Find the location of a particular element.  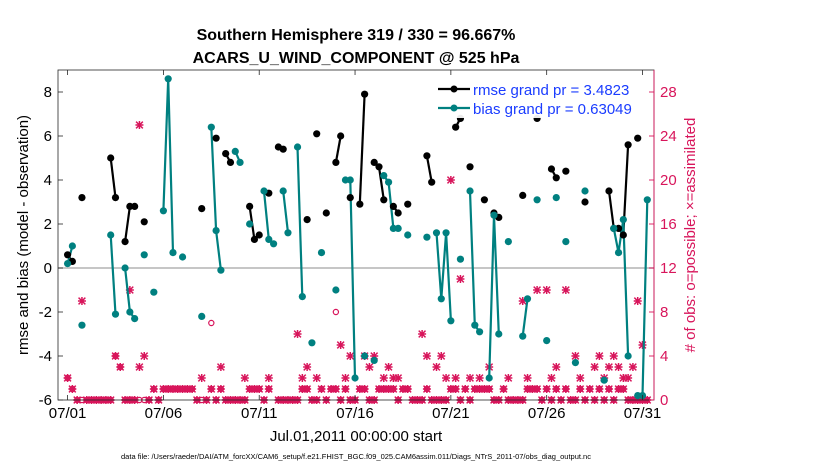

y-right-tick-label: 28 is located at coordinates (668, 92).